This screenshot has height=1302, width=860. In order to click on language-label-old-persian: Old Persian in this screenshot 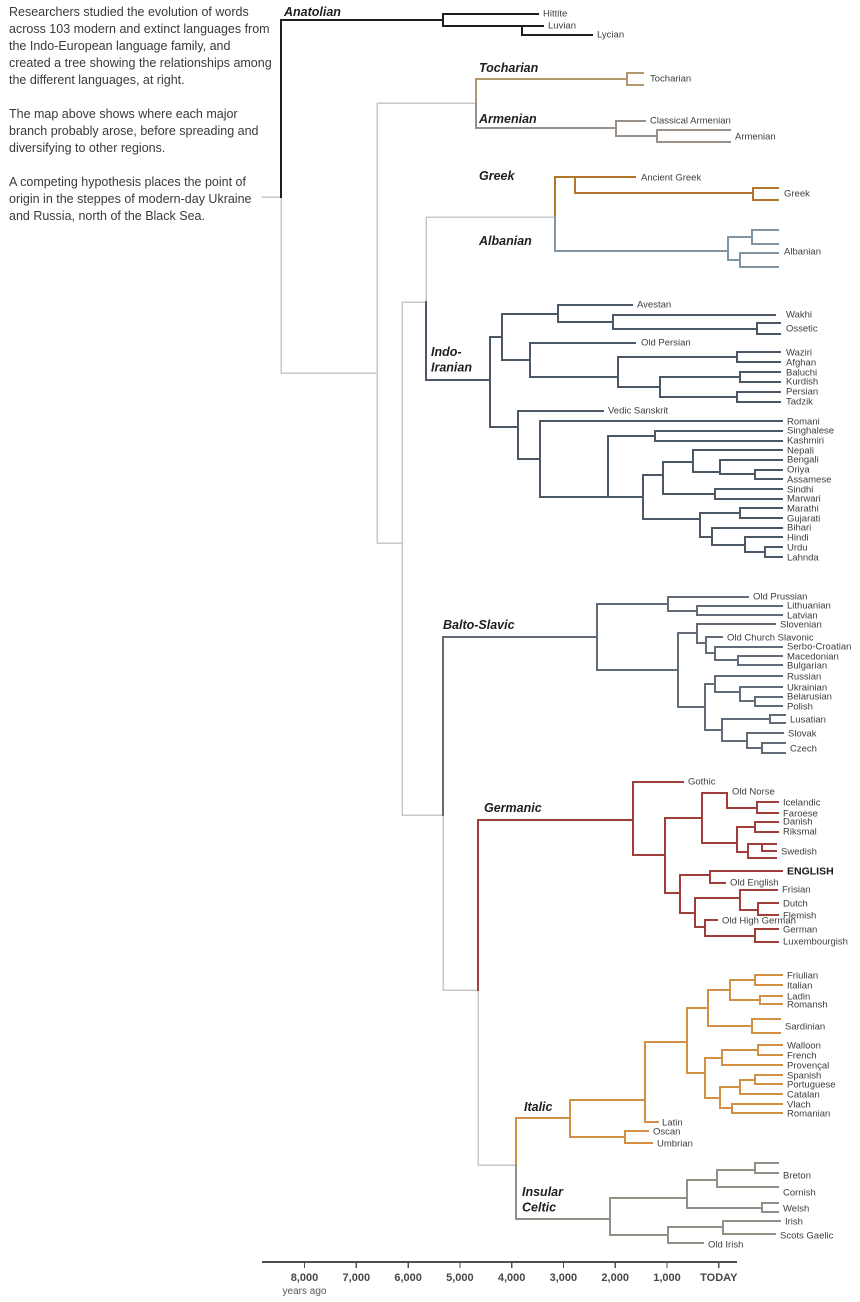, I will do `click(666, 343)`.